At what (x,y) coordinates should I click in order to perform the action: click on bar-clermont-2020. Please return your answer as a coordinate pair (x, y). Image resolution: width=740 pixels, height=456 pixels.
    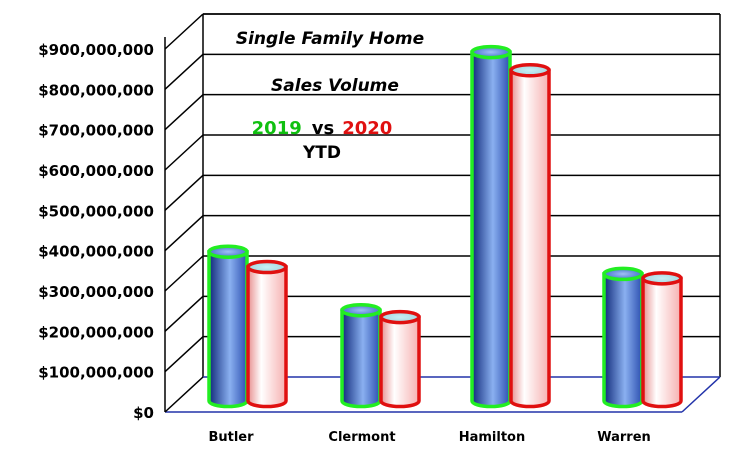
    Looking at the image, I should click on (400, 362).